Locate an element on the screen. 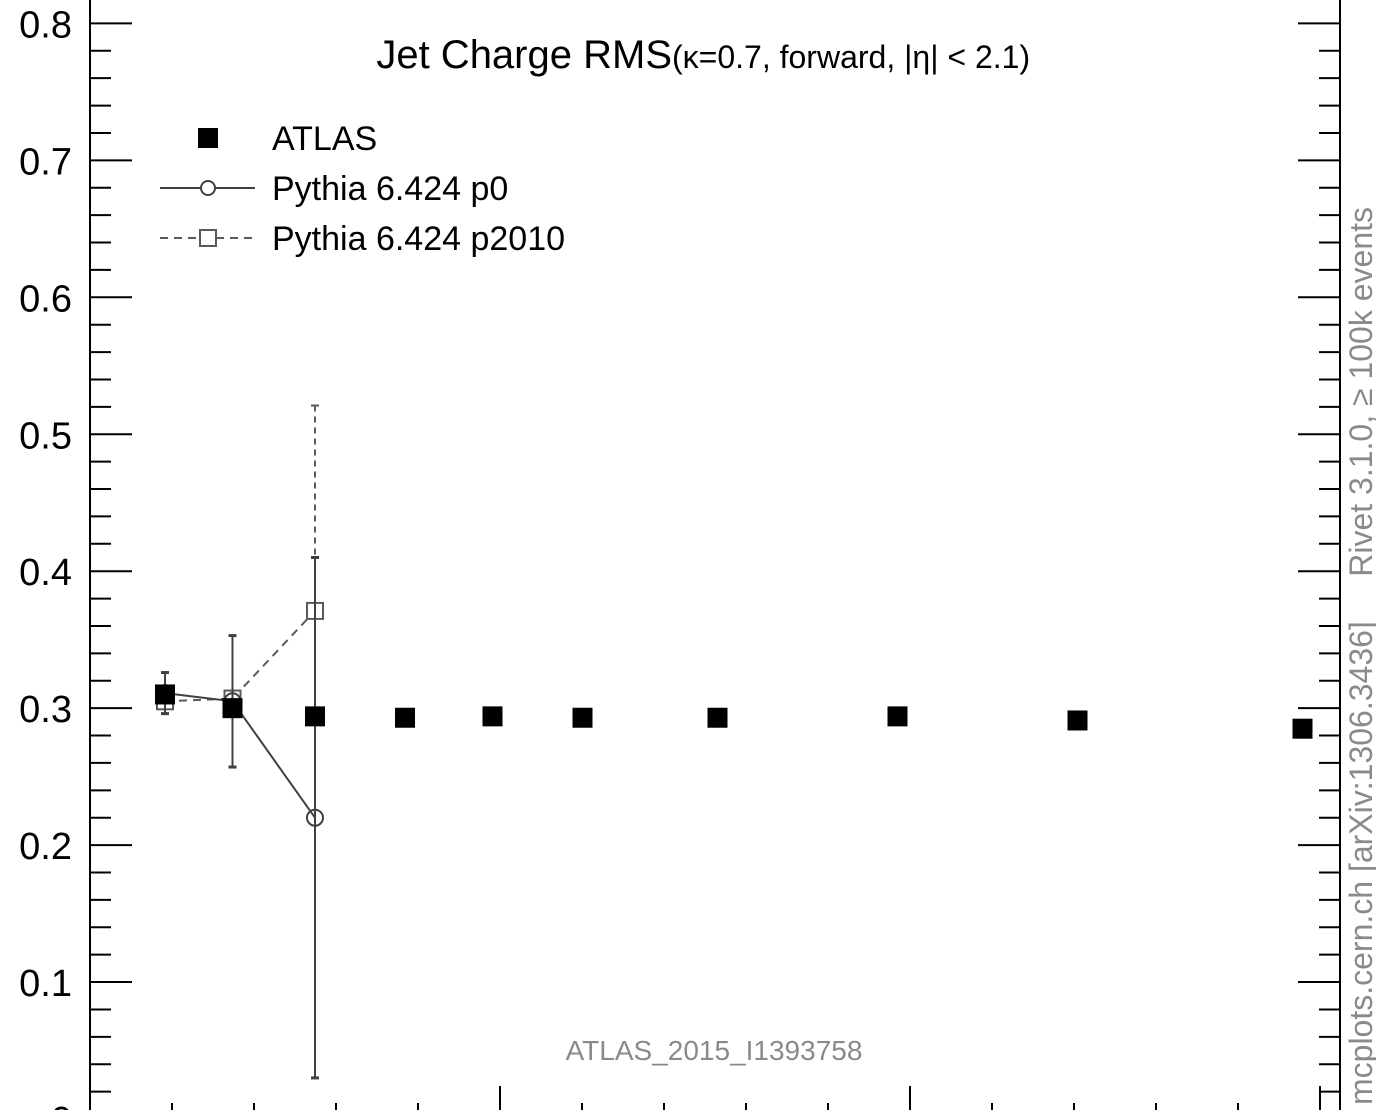 The image size is (1376, 1110). series-atlas is located at coordinates (734, 711).